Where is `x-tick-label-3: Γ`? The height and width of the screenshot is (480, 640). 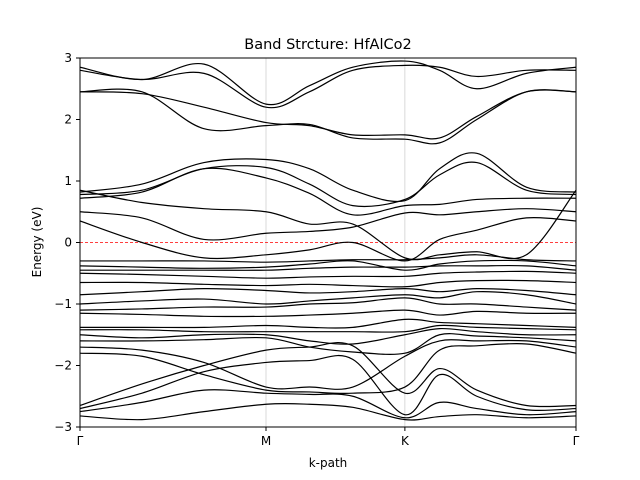
x-tick-label-3: Γ is located at coordinates (576, 441).